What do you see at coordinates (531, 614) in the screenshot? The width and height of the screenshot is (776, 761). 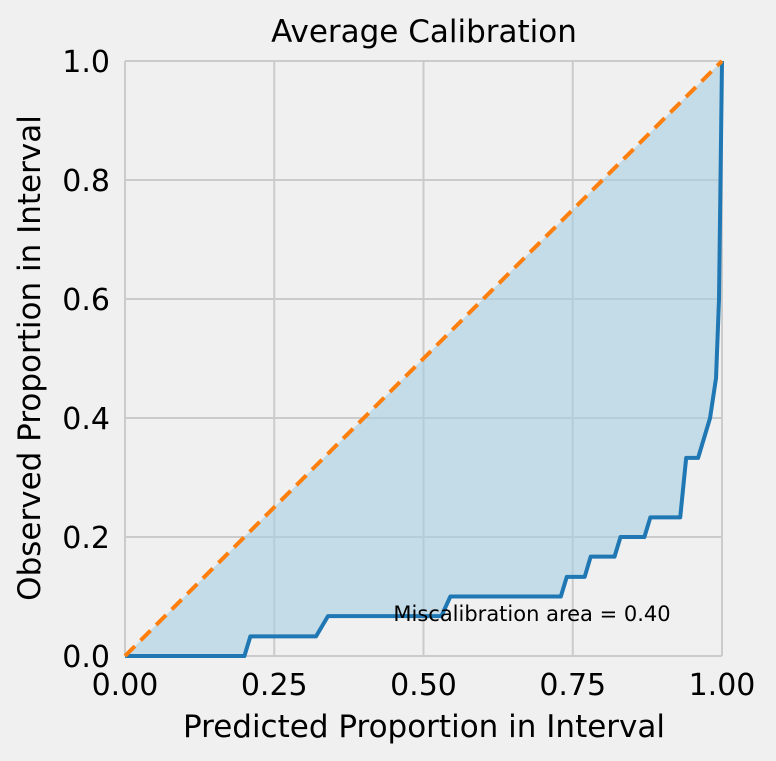 I see `miscalibration-annotation: Miscalibration area = 0.40` at bounding box center [531, 614].